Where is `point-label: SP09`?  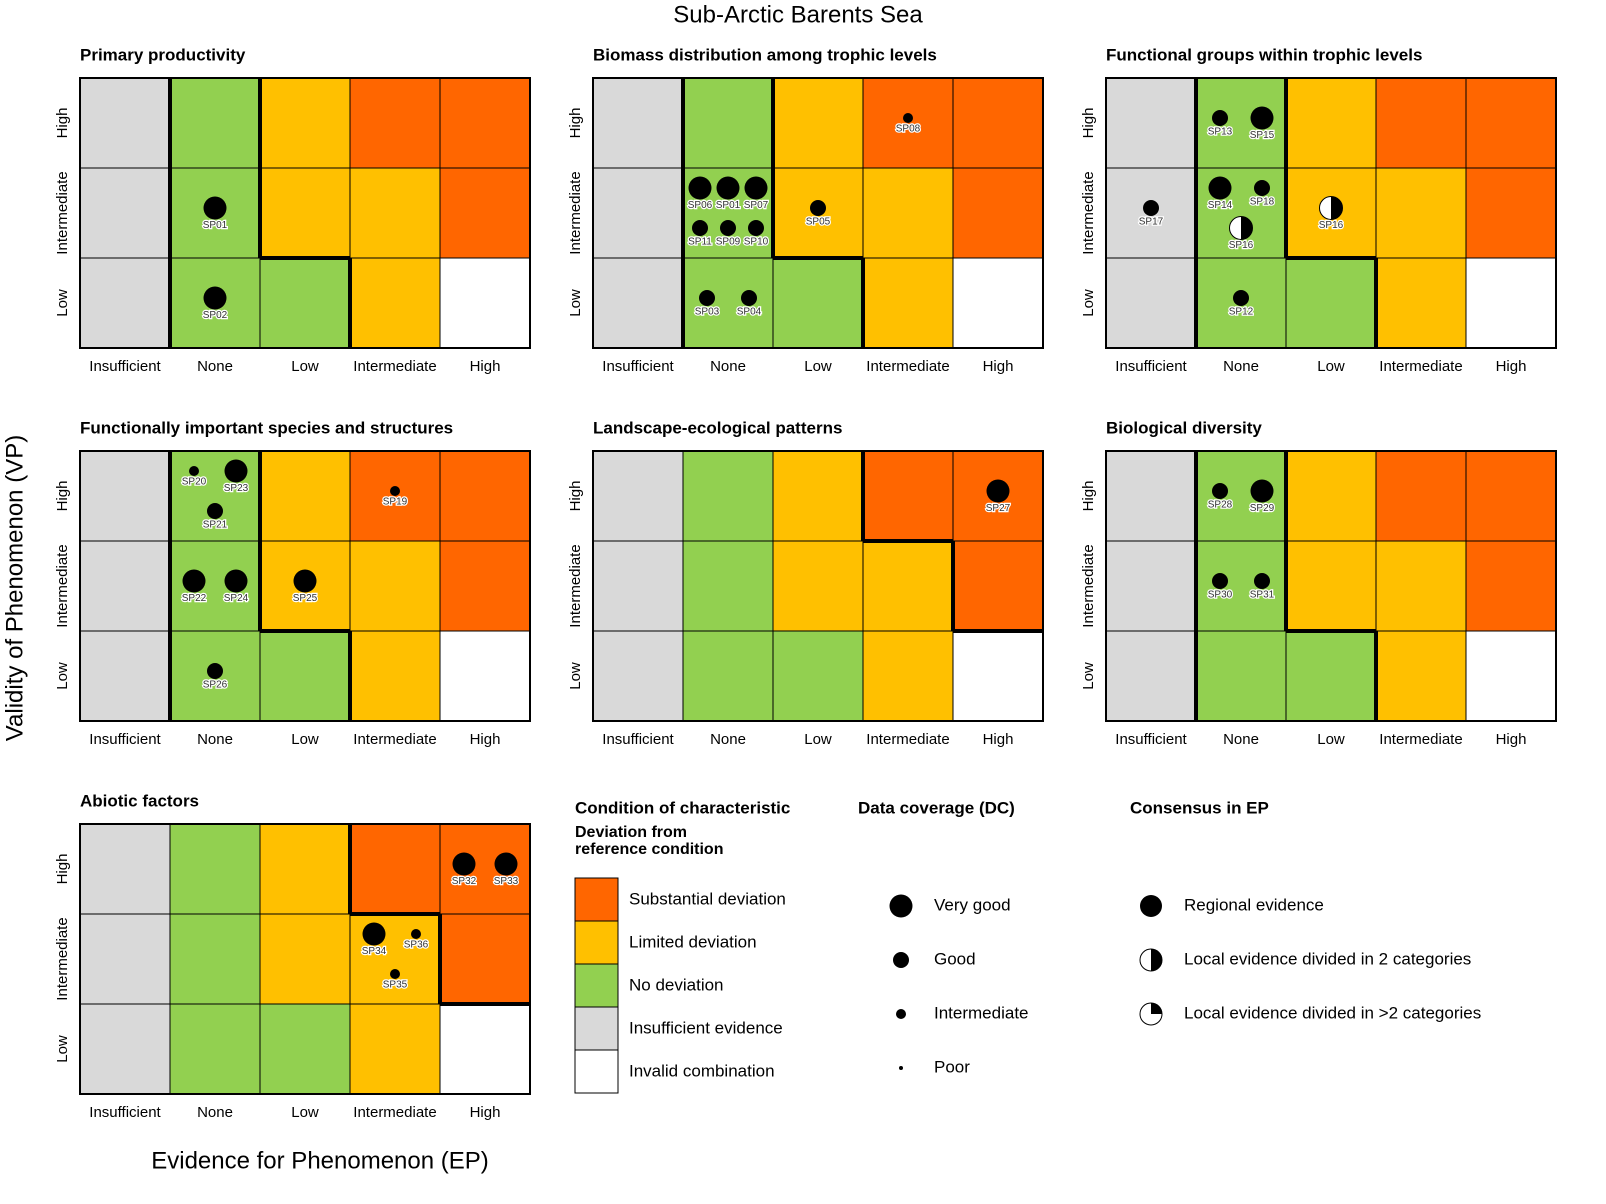 point-label: SP09 is located at coordinates (728, 242).